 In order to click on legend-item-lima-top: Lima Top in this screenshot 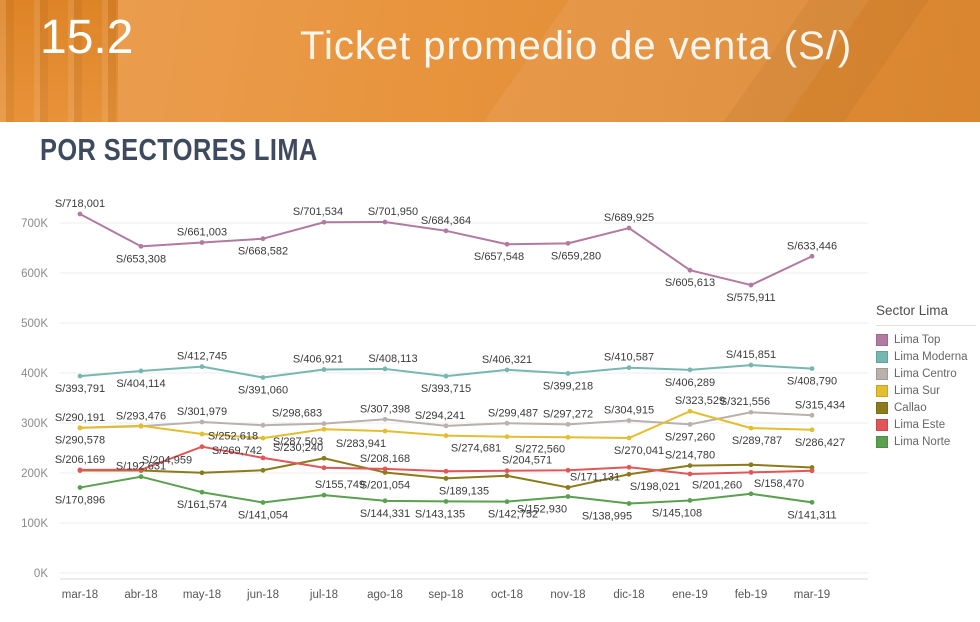, I will do `click(926, 340)`.